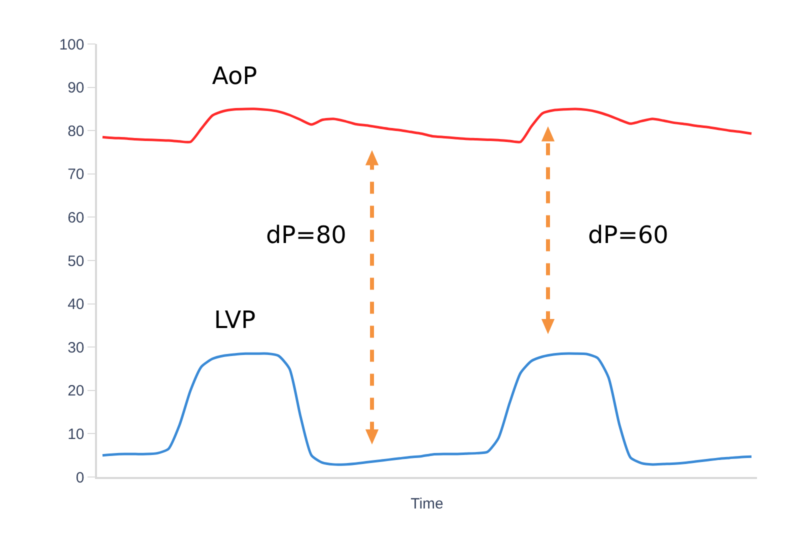 This screenshot has width=789, height=540. Describe the element at coordinates (427, 504) in the screenshot. I see `x-axis-title: Time` at that location.